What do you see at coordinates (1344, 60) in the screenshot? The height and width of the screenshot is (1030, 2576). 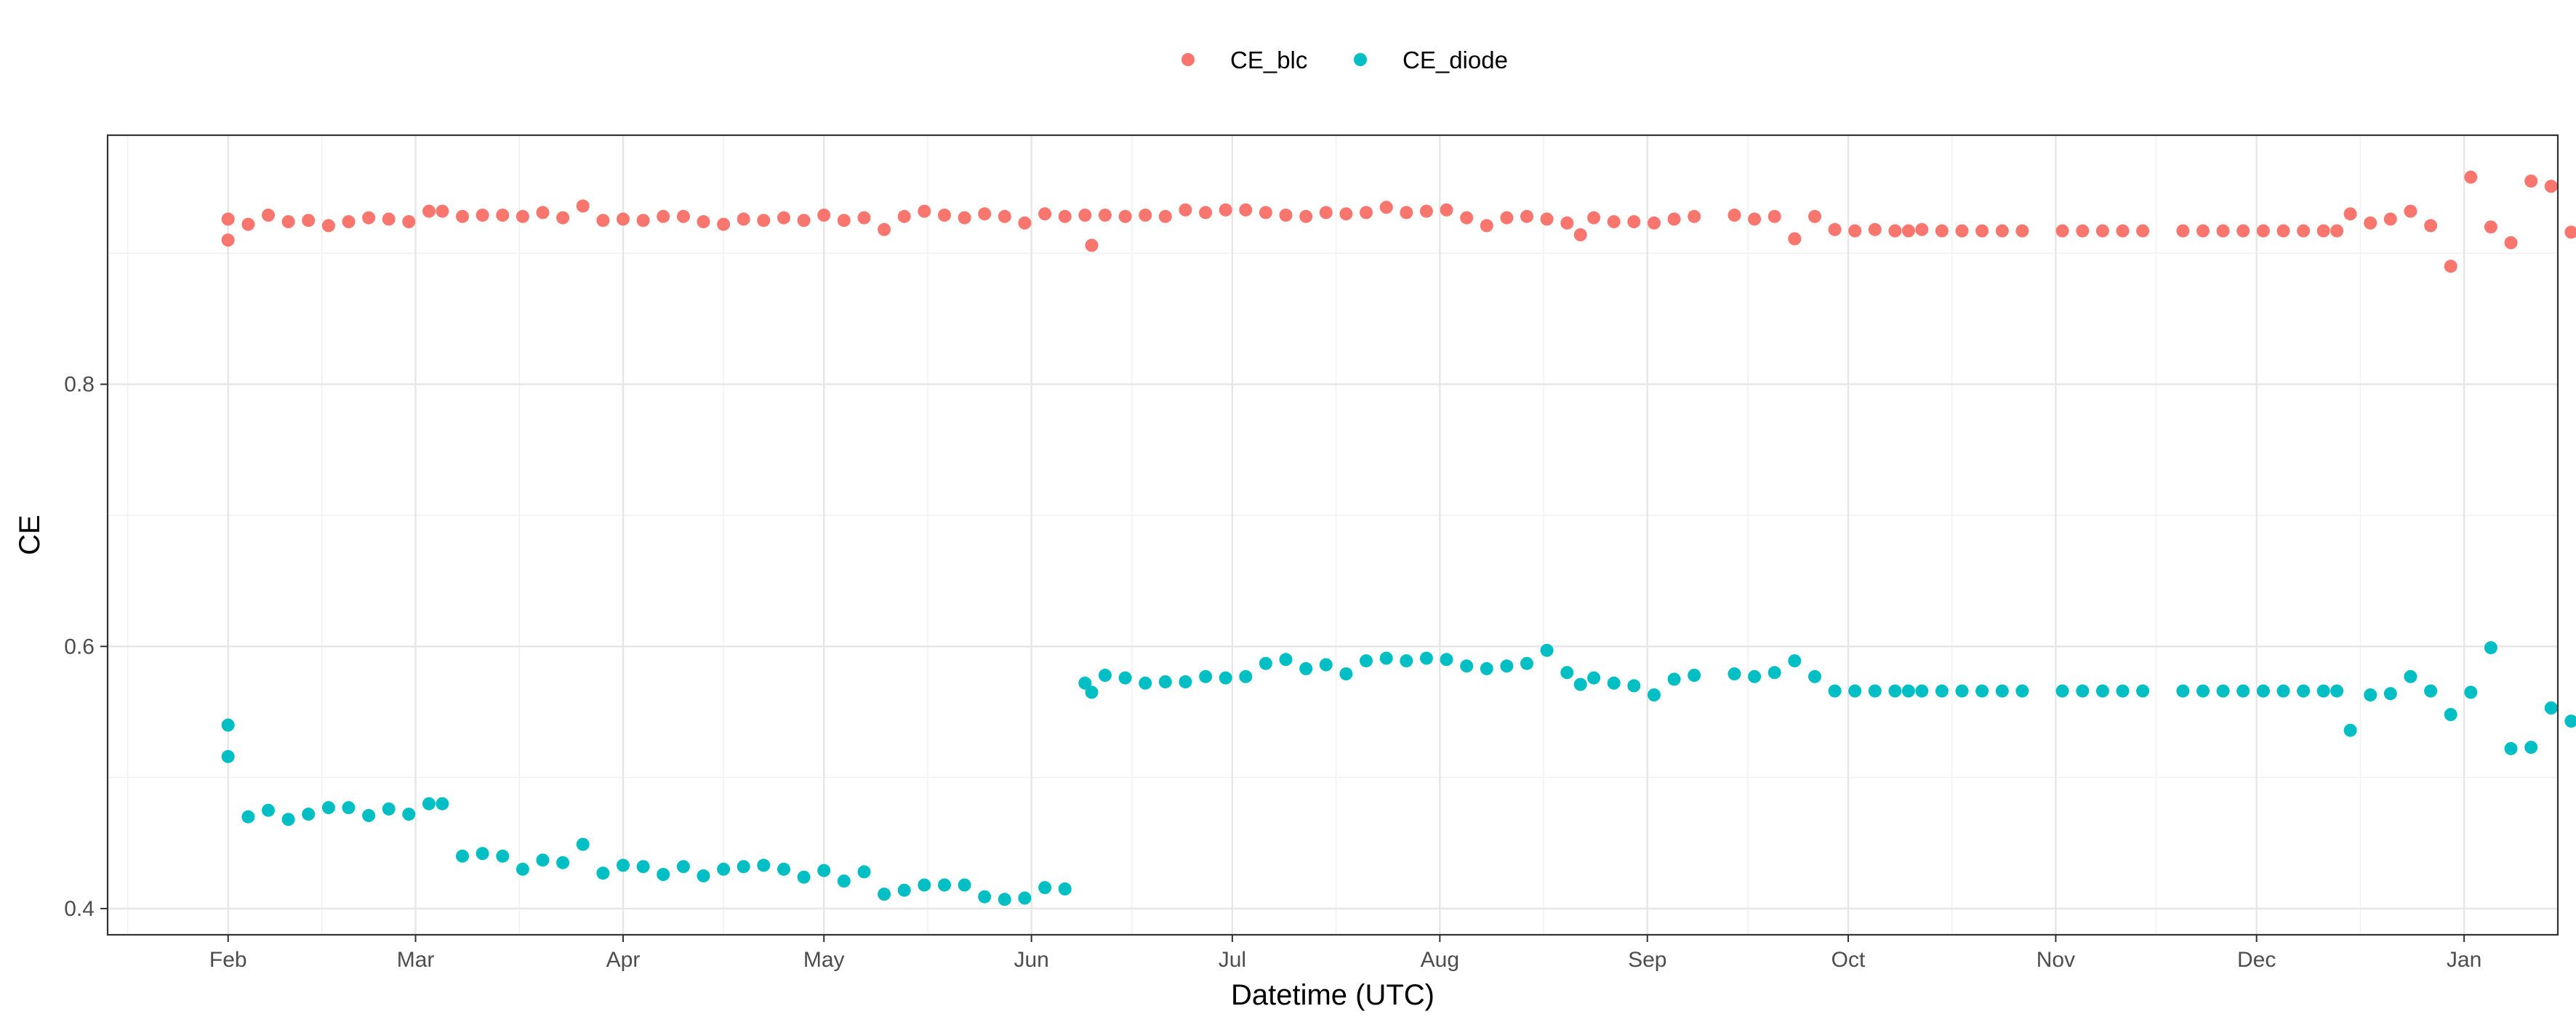 I see `legend: CE_blc CE_diode` at bounding box center [1344, 60].